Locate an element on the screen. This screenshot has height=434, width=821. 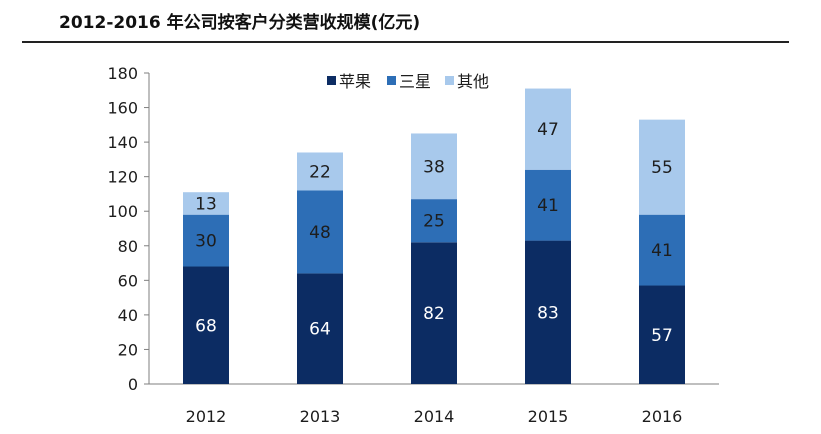
data-label: 68 is located at coordinates (206, 326).